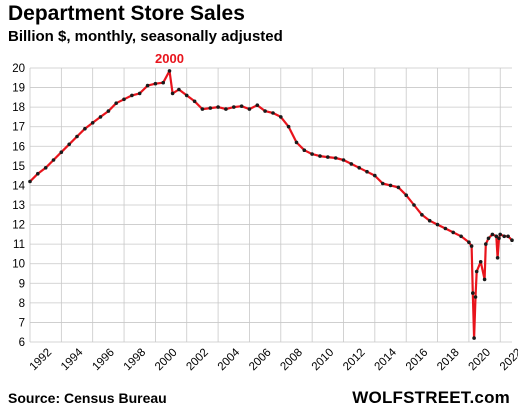 The image size is (518, 414). What do you see at coordinates (417, 360) in the screenshot?
I see `x-tick-label: 2016` at bounding box center [417, 360].